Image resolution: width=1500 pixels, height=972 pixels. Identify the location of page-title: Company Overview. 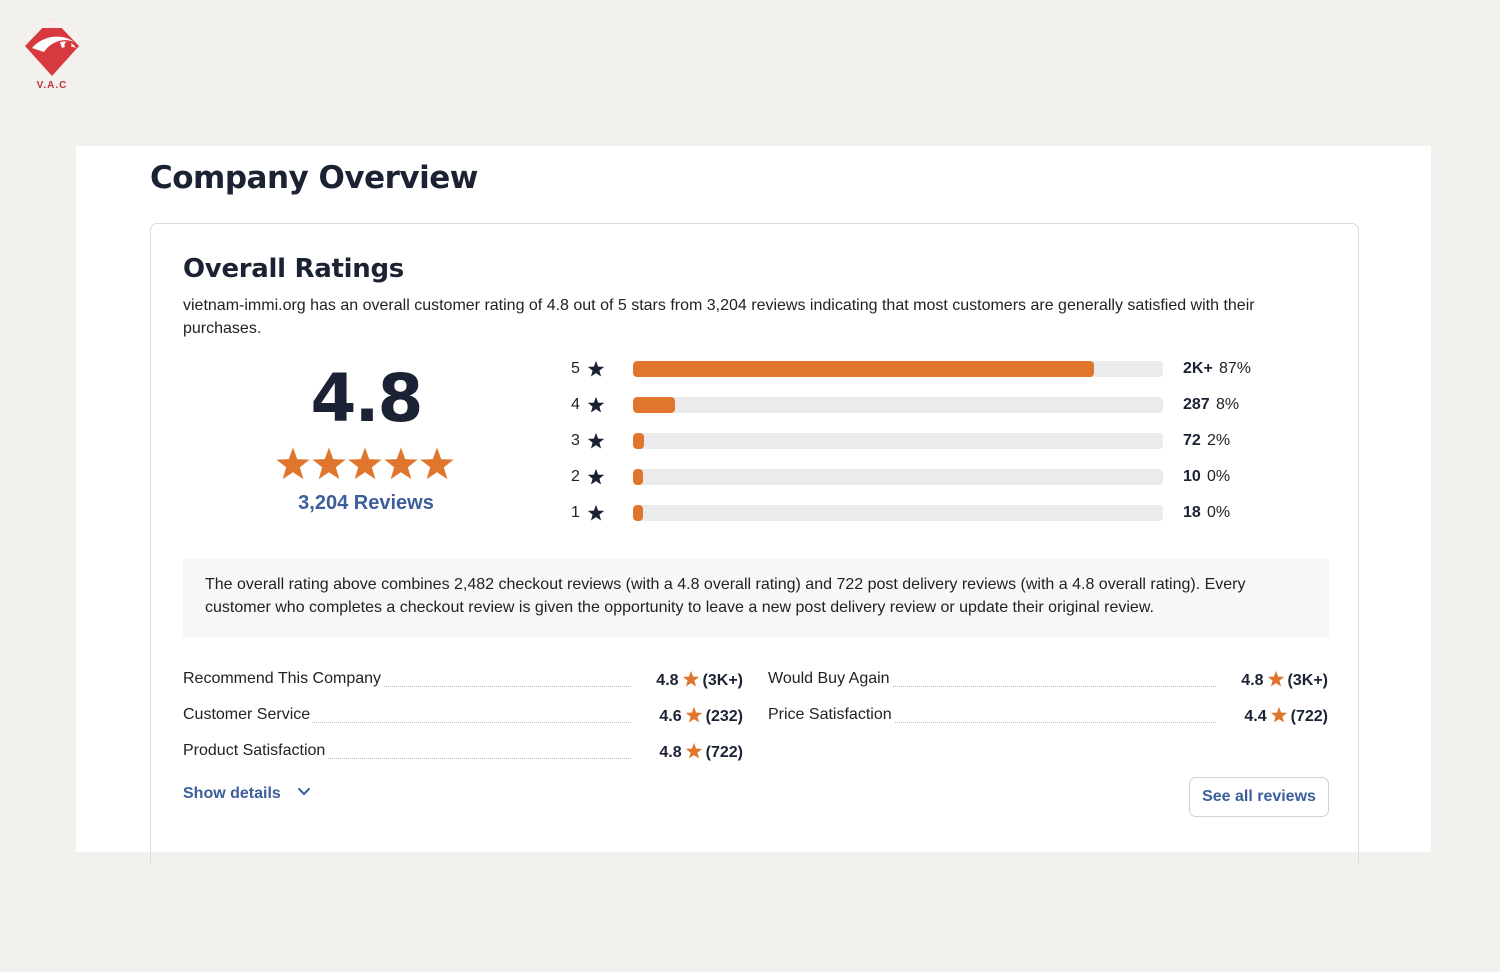
(314, 178).